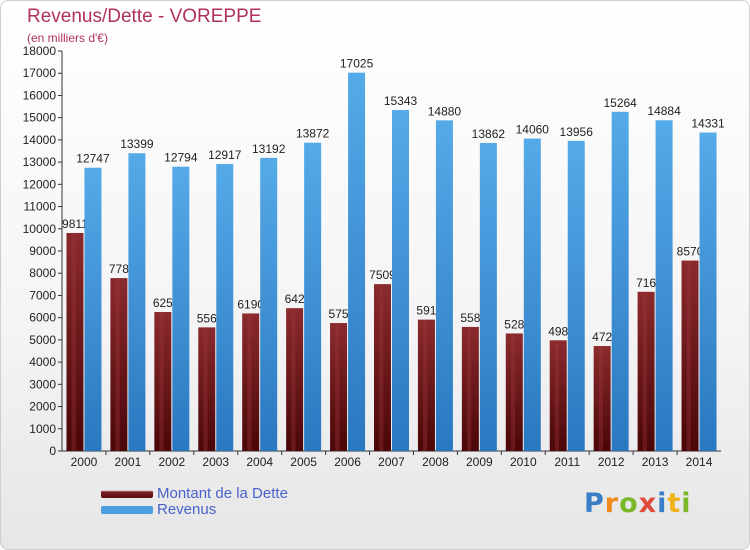 The height and width of the screenshot is (550, 750). Describe the element at coordinates (339, 314) in the screenshot. I see `data-label-debt: 575` at that location.